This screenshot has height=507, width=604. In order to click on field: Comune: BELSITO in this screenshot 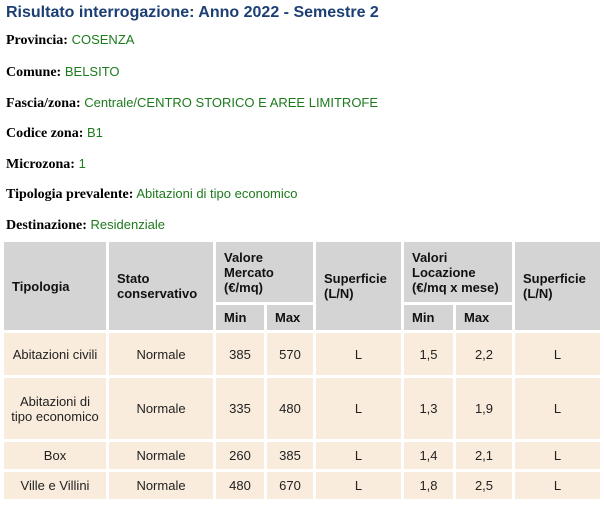, I will do `click(63, 72)`.